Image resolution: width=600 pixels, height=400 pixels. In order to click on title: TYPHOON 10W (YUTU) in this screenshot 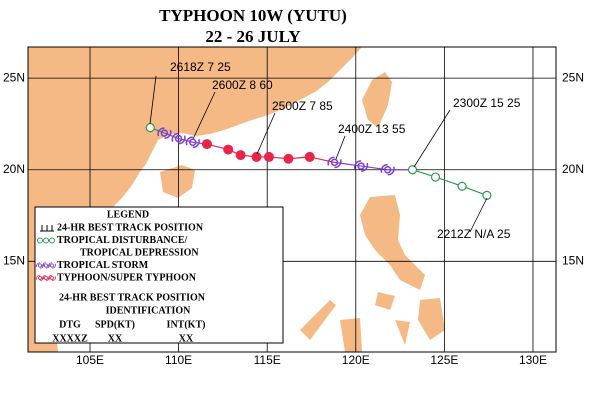, I will do `click(253, 15)`.